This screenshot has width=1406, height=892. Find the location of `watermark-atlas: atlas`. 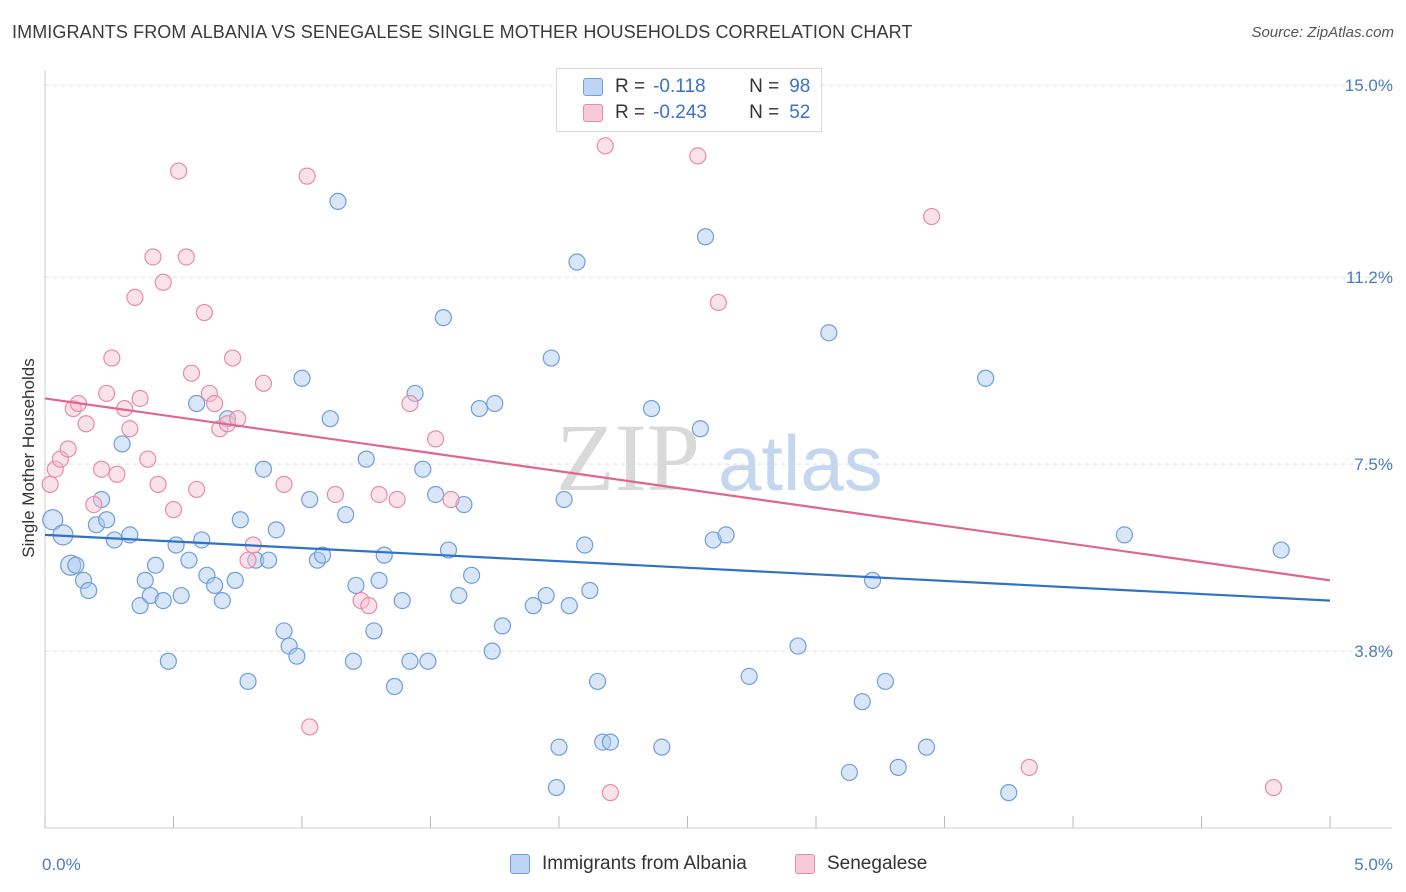

watermark-atlas: atlas is located at coordinates (800, 463).